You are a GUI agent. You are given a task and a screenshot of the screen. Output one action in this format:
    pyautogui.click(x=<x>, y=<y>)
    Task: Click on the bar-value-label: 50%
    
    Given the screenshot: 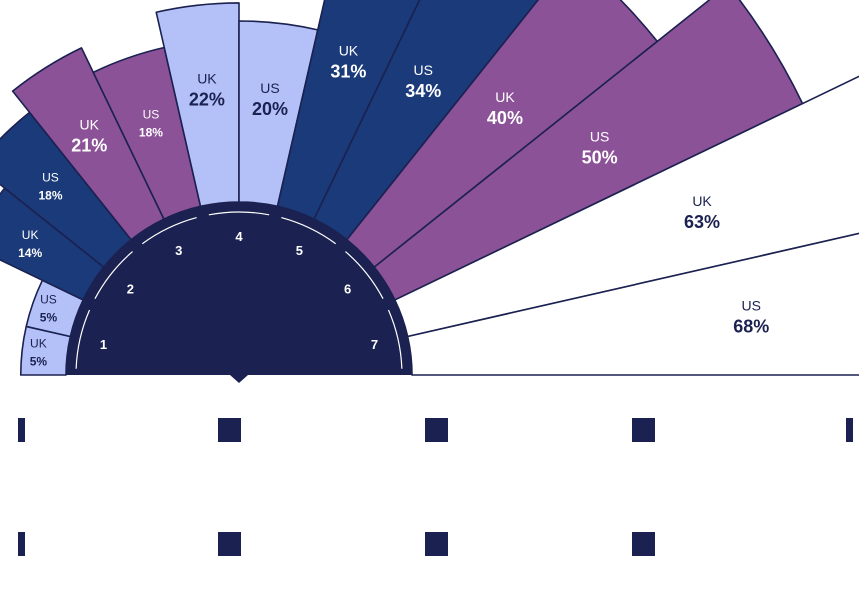 What is the action you would take?
    pyautogui.click(x=600, y=157)
    